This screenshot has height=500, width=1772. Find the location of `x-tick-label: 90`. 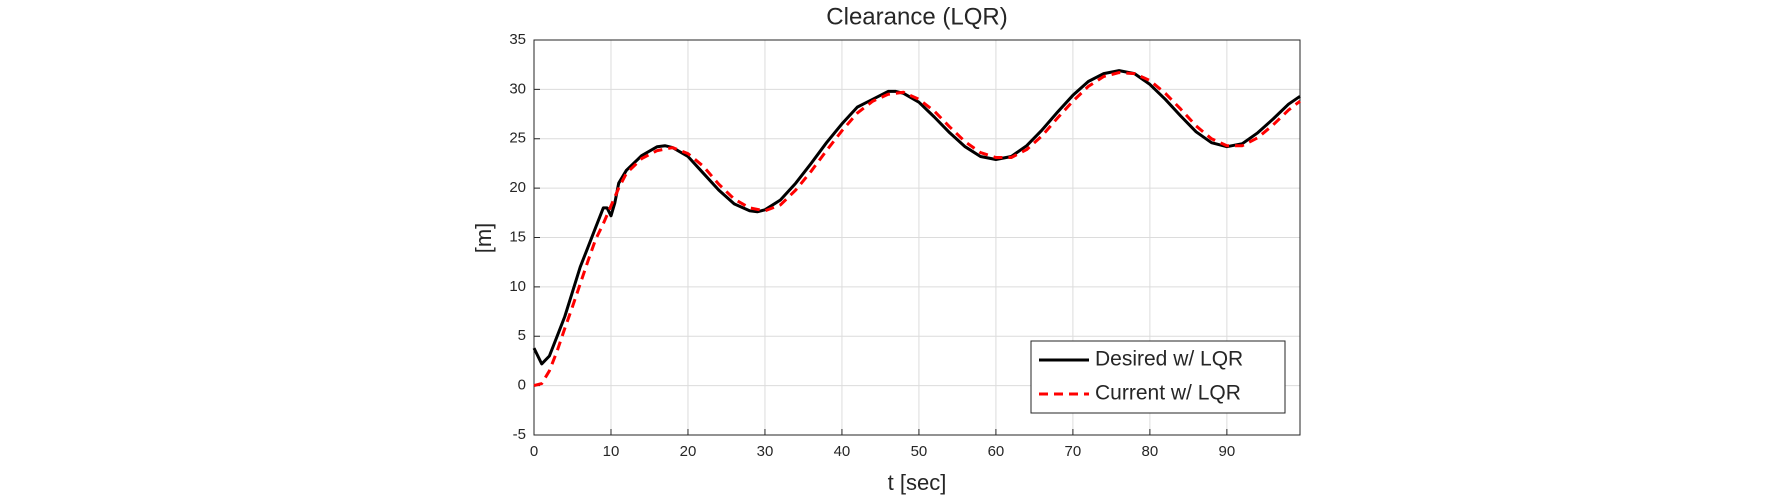

x-tick-label: 90 is located at coordinates (1227, 451).